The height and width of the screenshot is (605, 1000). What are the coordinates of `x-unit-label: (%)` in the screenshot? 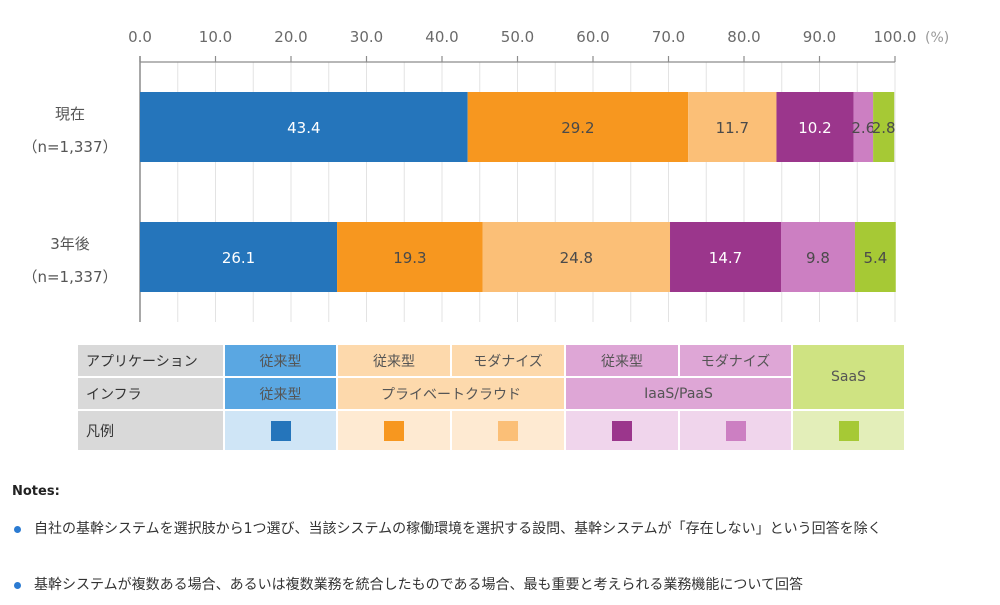 It's located at (937, 38).